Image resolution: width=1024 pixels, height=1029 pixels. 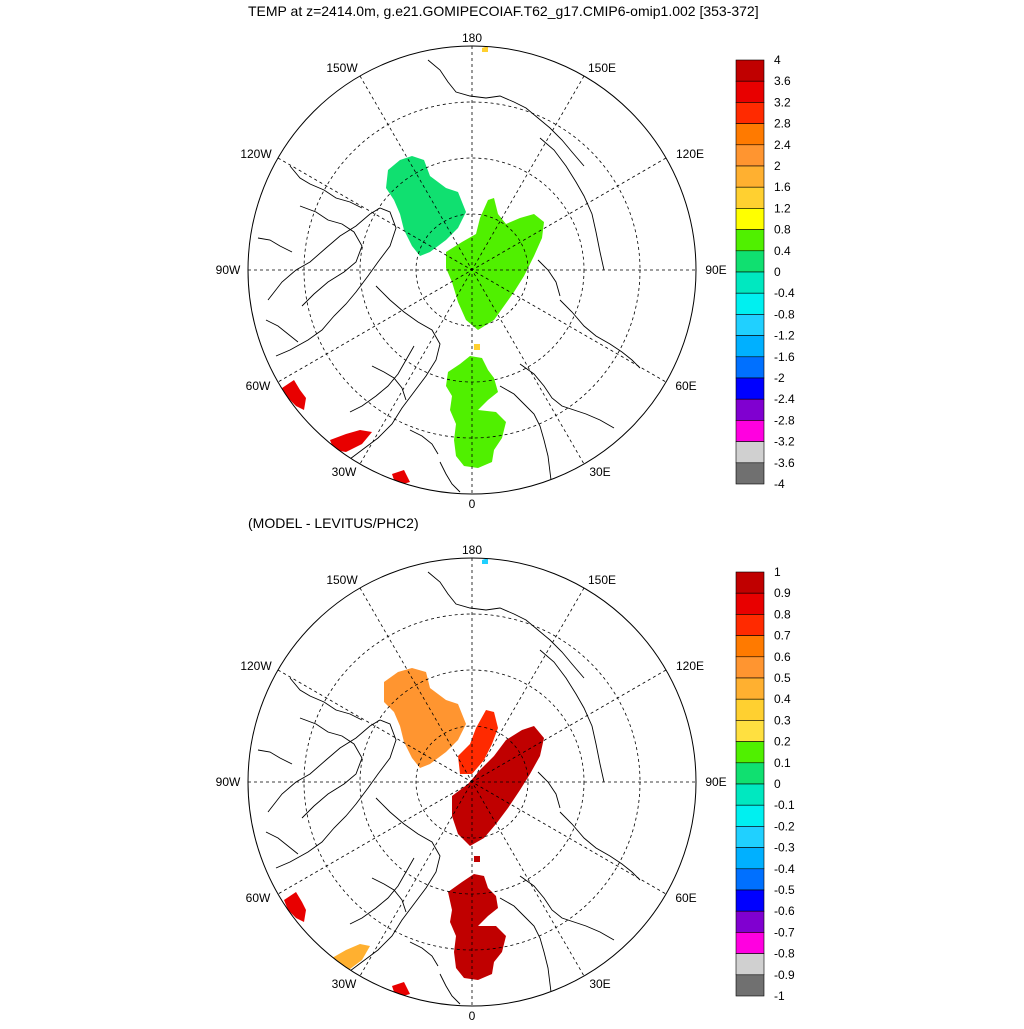 What do you see at coordinates (294, 395) in the screenshot?
I see `field-baffin-patch` at bounding box center [294, 395].